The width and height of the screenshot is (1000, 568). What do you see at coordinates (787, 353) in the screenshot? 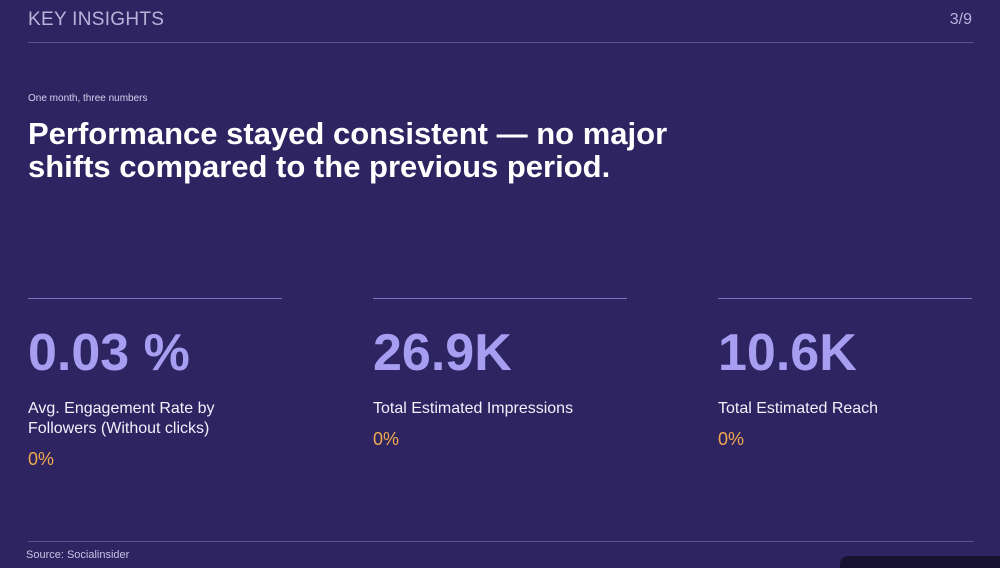
I see `metric-value: 10.6K` at bounding box center [787, 353].